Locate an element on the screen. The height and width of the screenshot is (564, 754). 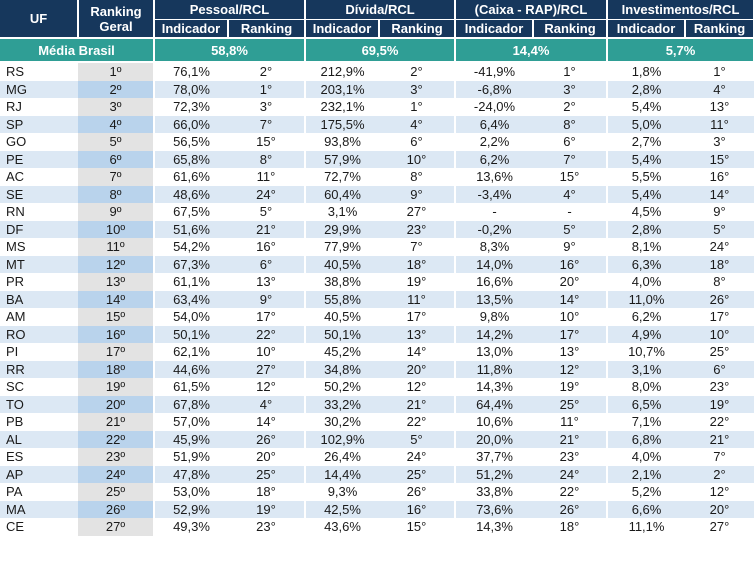
cell-uf: MT is located at coordinates (39, 264).